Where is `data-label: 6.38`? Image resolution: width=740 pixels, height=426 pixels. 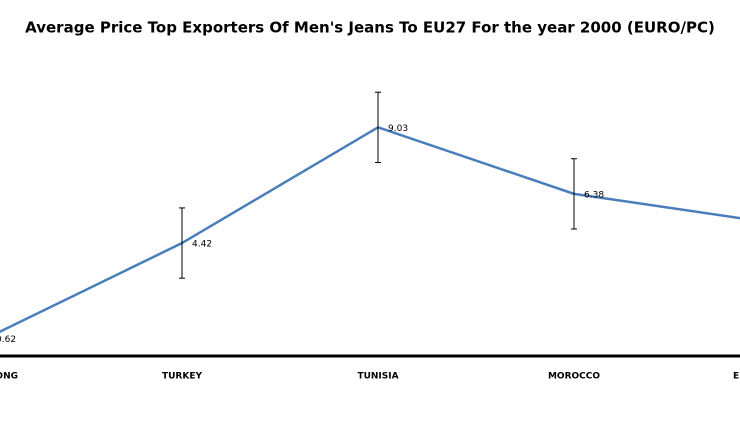 data-label: 6.38 is located at coordinates (594, 195).